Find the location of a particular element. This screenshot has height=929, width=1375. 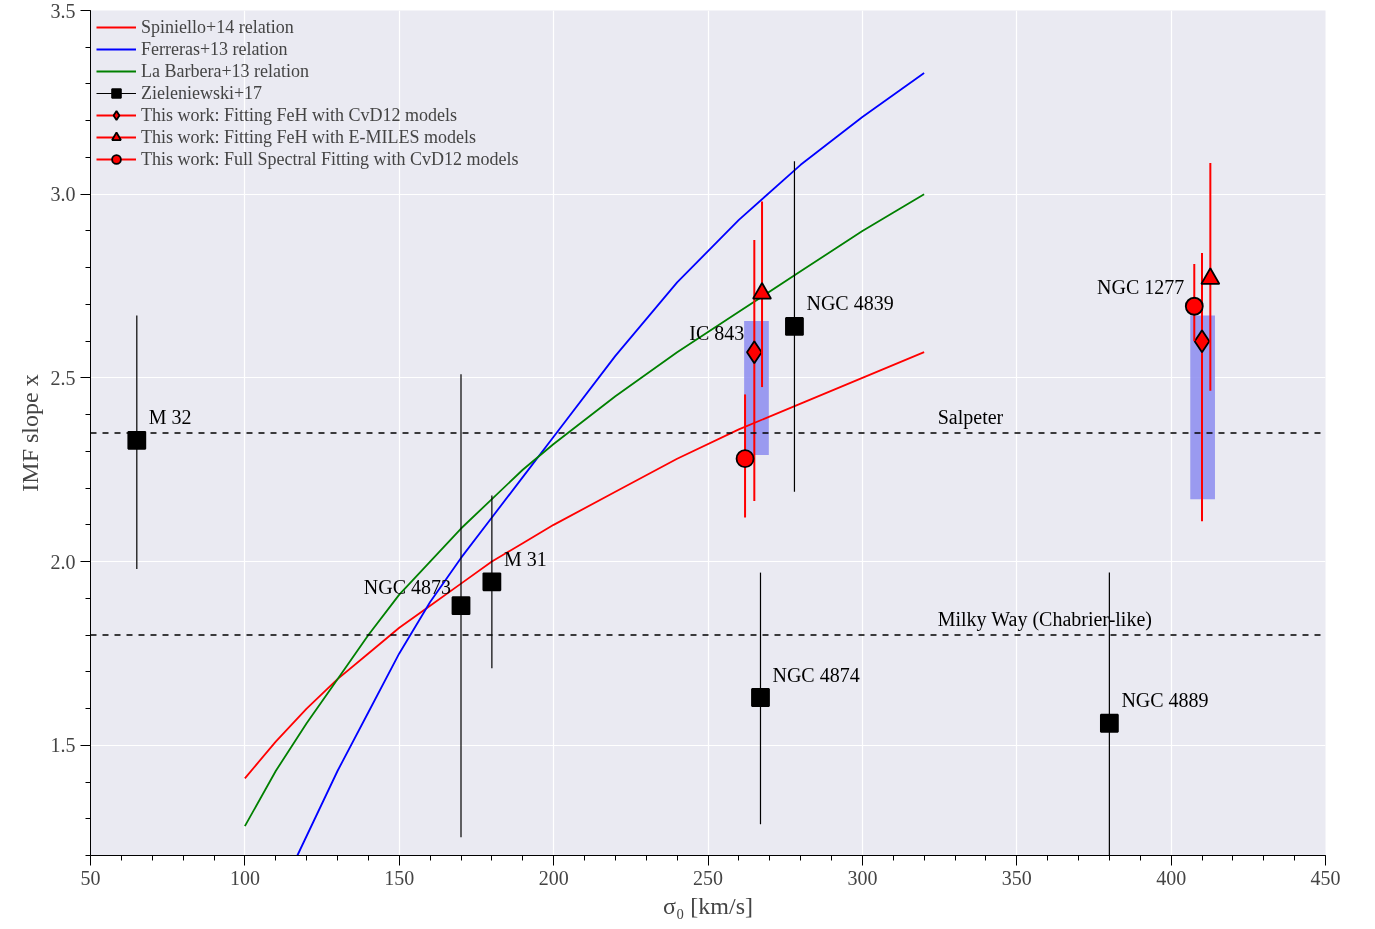

annotation: M 32 is located at coordinates (170, 417).